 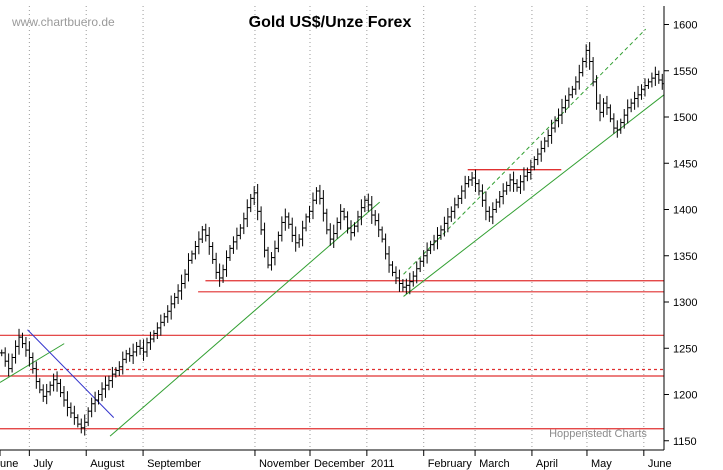 I want to click on credit-text: Hoppenstedt Charts, so click(x=598, y=434).